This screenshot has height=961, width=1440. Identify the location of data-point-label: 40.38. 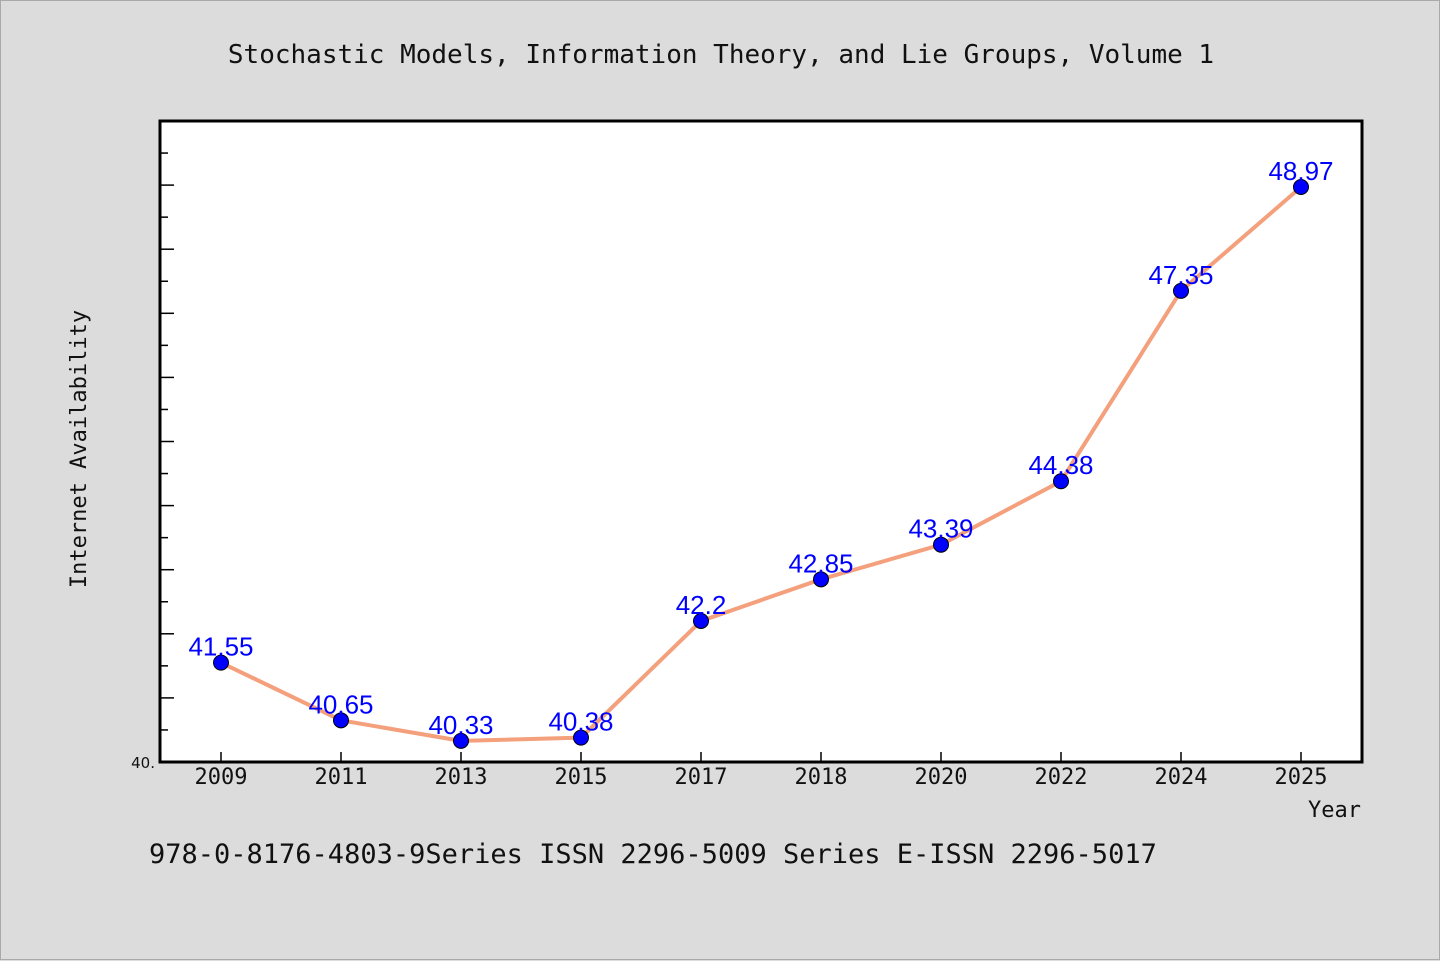
(580, 722).